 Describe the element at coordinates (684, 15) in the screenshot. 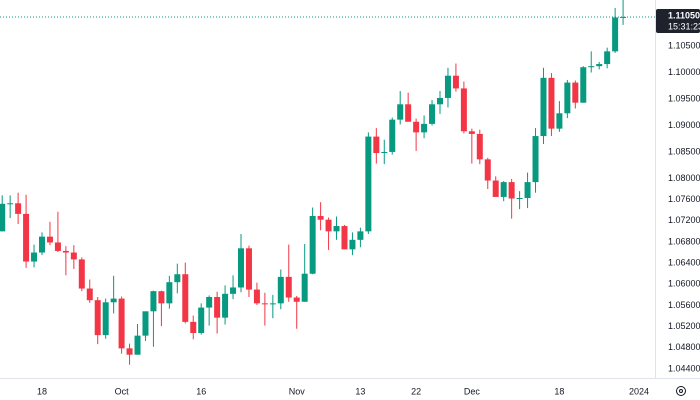

I see `last-price-label: 1.11050` at that location.